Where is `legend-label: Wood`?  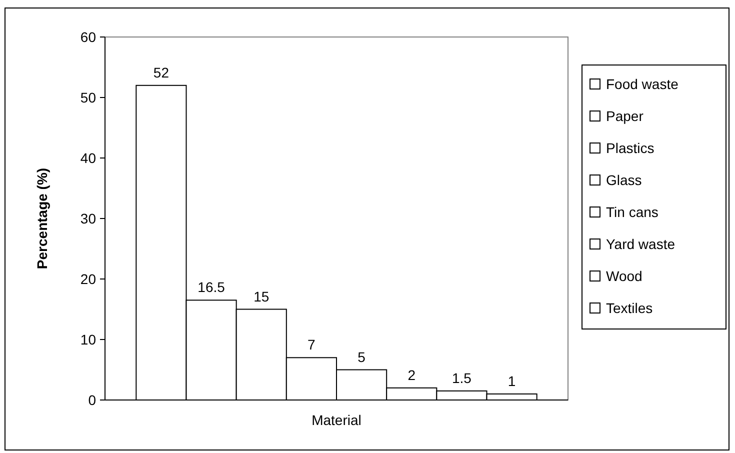
legend-label: Wood is located at coordinates (624, 276).